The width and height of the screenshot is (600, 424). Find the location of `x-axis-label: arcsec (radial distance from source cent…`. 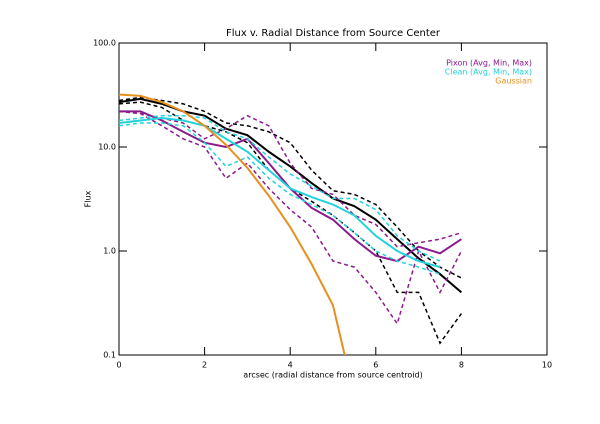

x-axis-label: arcsec (radial distance from source cent… is located at coordinates (332, 375).